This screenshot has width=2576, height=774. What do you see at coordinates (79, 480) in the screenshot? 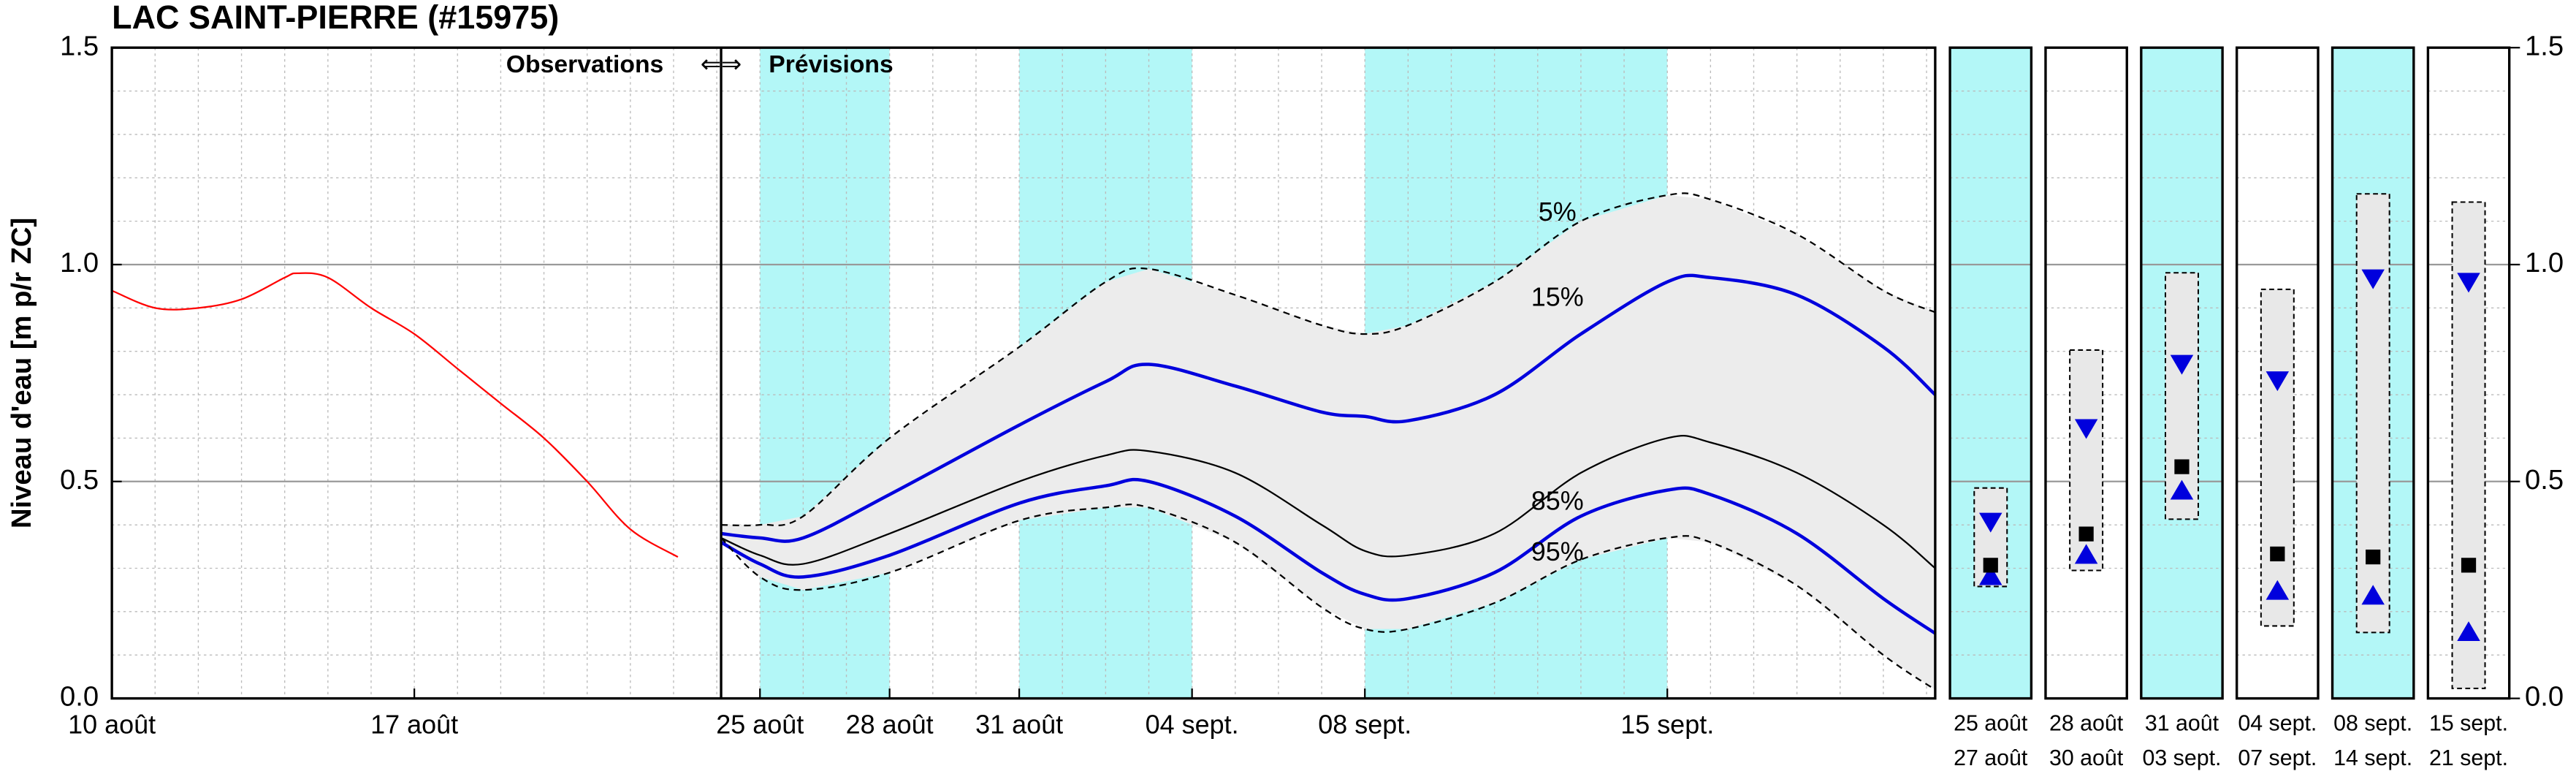
I see `y-tick-label: 0.5` at bounding box center [79, 480].